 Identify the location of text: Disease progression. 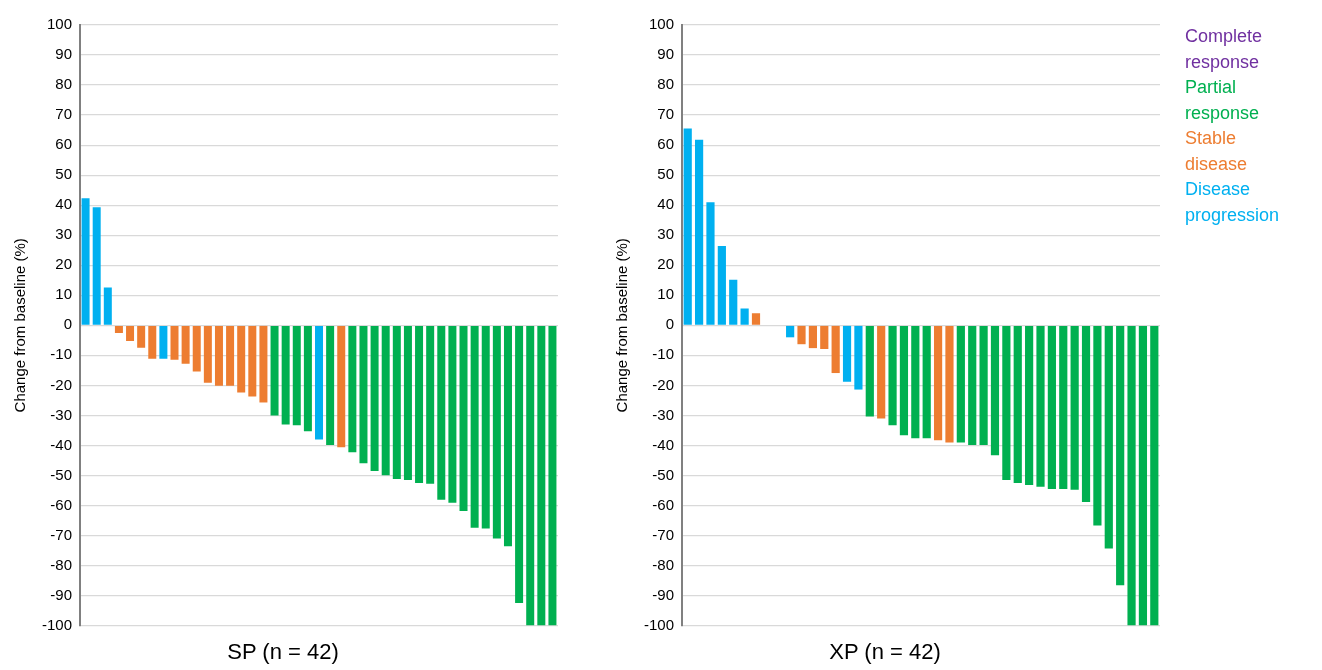
(1233, 202).